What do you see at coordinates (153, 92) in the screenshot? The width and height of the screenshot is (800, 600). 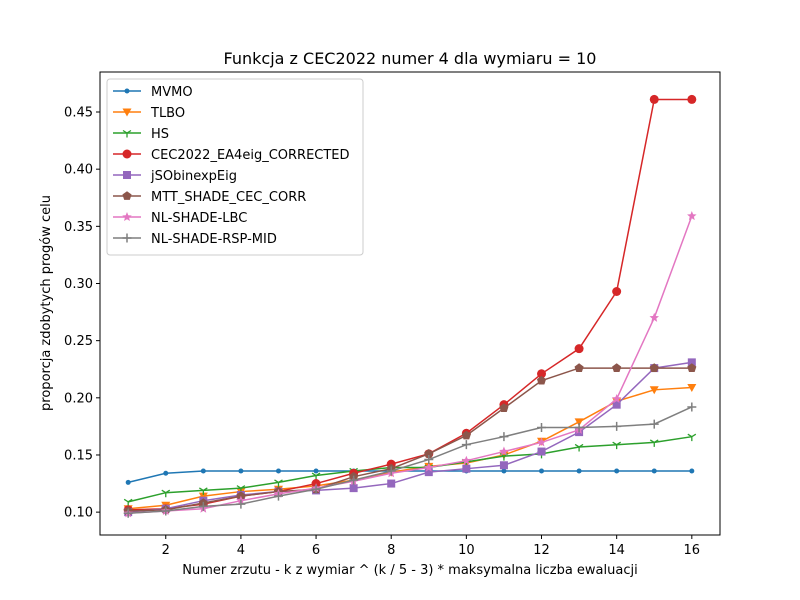 I see `legend-item: MVMO` at bounding box center [153, 92].